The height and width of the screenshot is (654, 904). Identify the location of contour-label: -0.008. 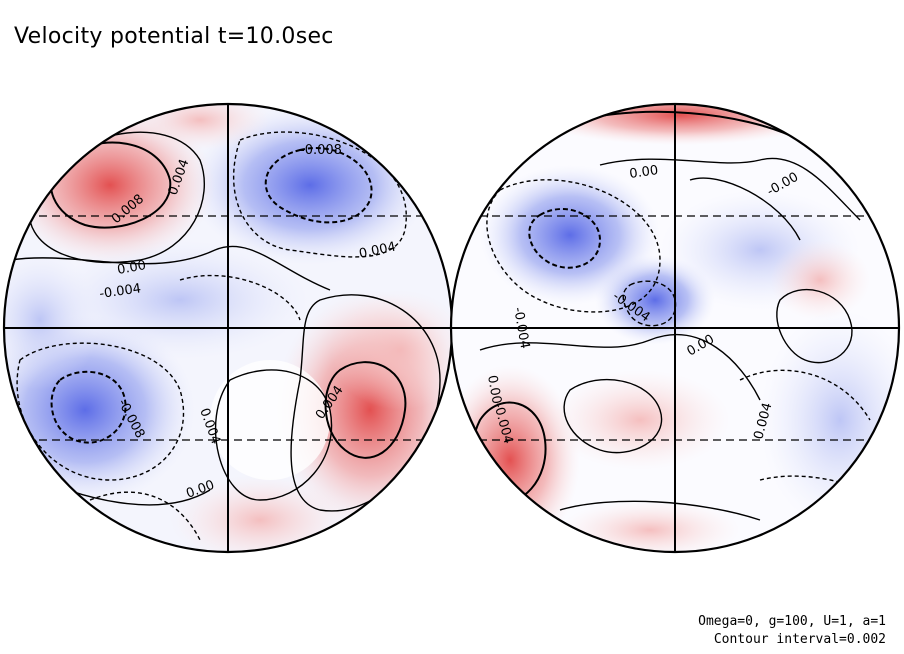
(321, 150).